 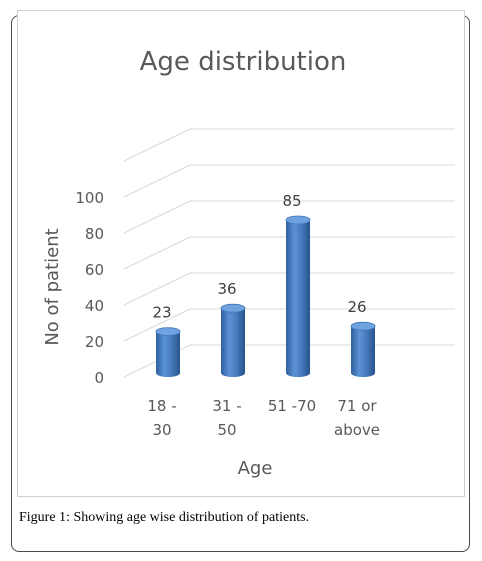 I want to click on y-tick-label: 60, so click(x=94, y=270).